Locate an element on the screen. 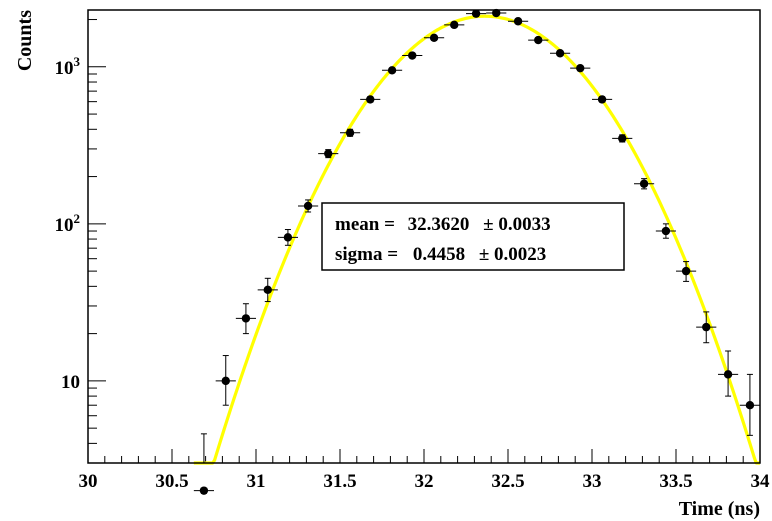  y-tick-label: 10³ is located at coordinates (68, 66).